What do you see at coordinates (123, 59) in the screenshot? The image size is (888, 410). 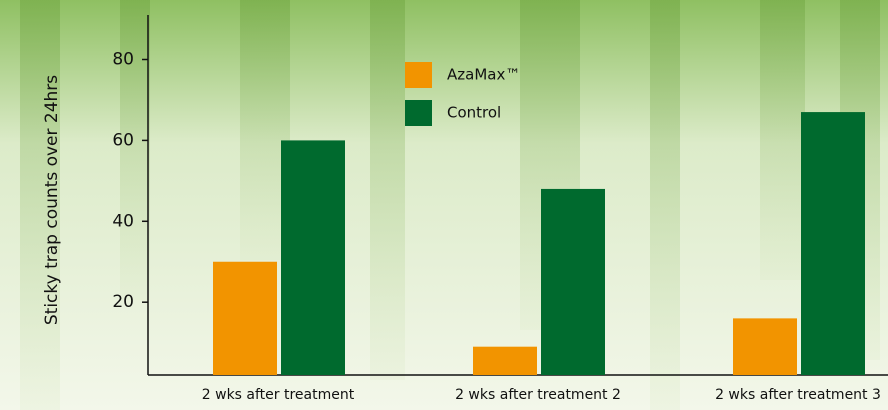 I see `y-tick-label: 80` at bounding box center [123, 59].